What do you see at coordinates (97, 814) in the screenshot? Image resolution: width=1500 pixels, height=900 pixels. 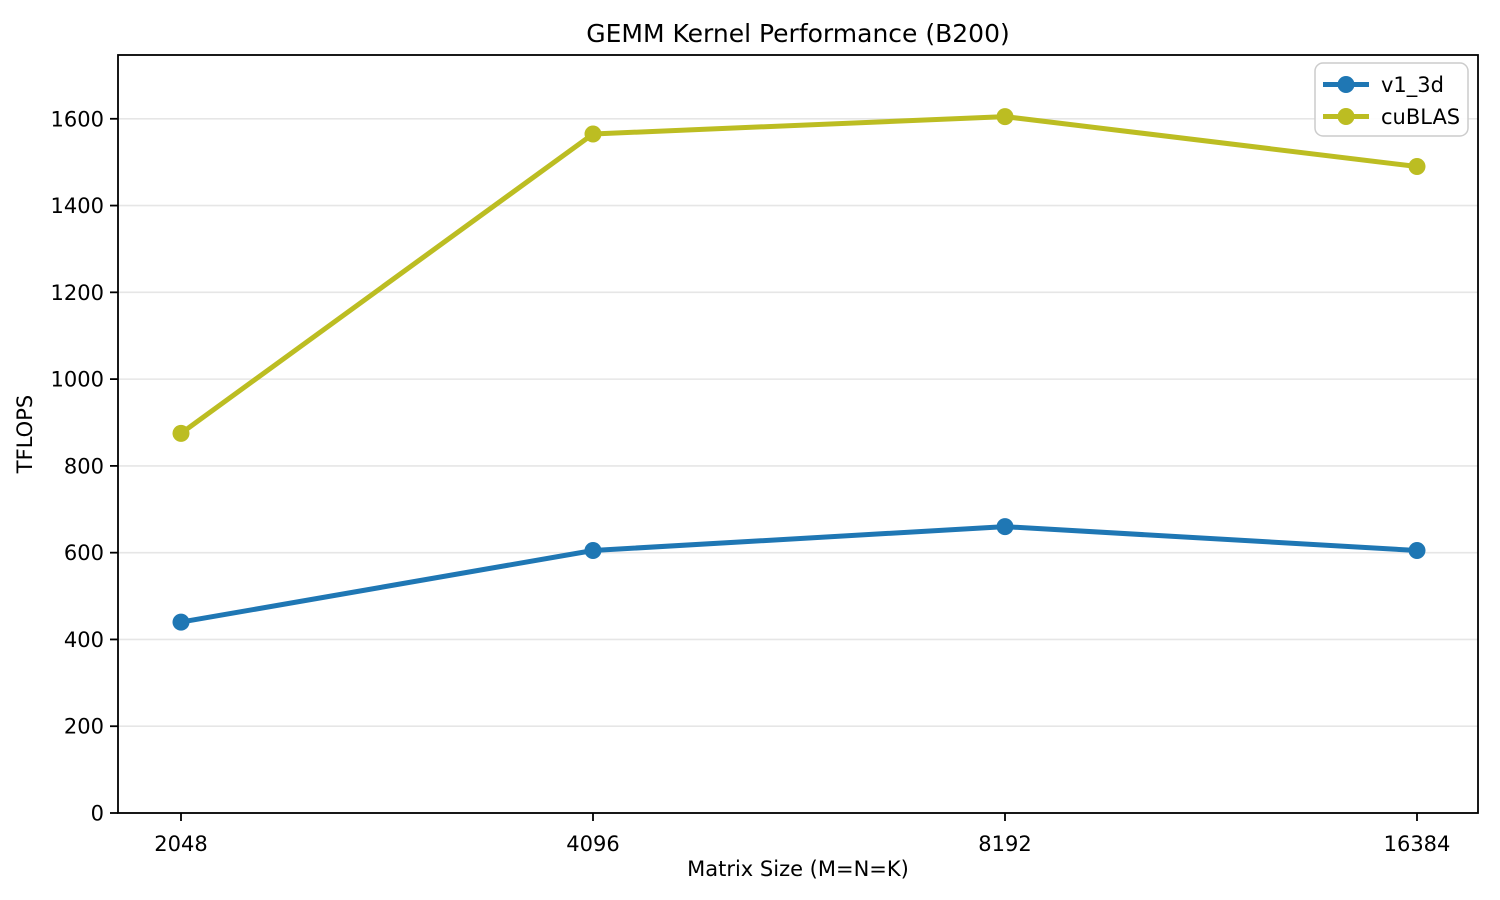 I see `y-tick-label: 0` at bounding box center [97, 814].